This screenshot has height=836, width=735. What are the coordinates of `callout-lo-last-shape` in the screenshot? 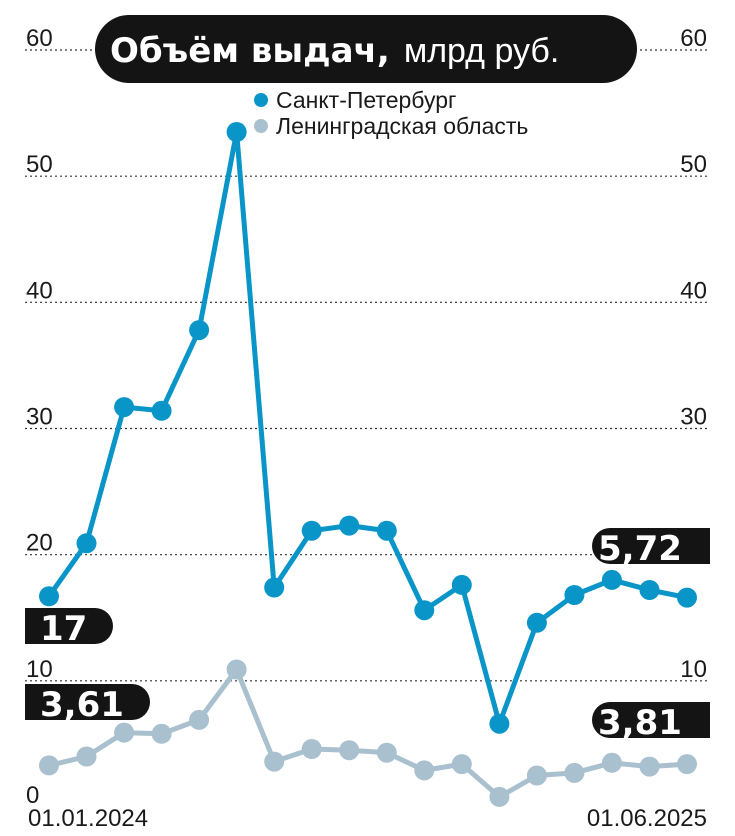 It's located at (651, 720).